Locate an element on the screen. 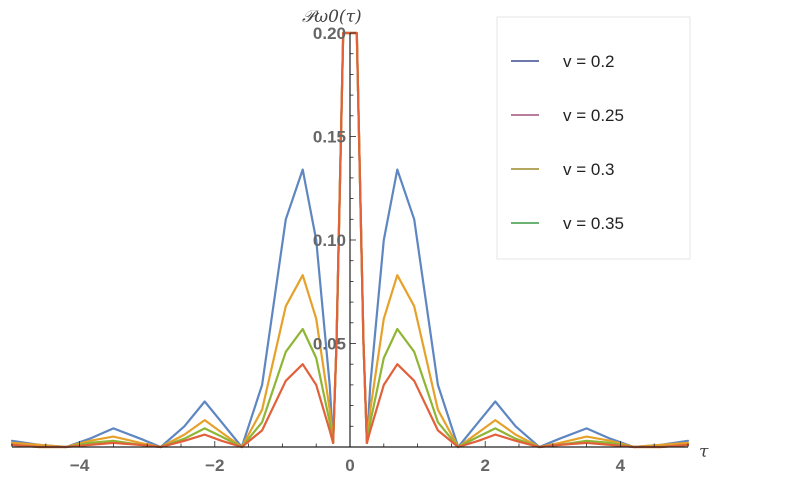 The width and height of the screenshot is (789, 493). legend: v = 0.2 v = 0.25 v = 0.3 v = 0.35 is located at coordinates (593, 138).